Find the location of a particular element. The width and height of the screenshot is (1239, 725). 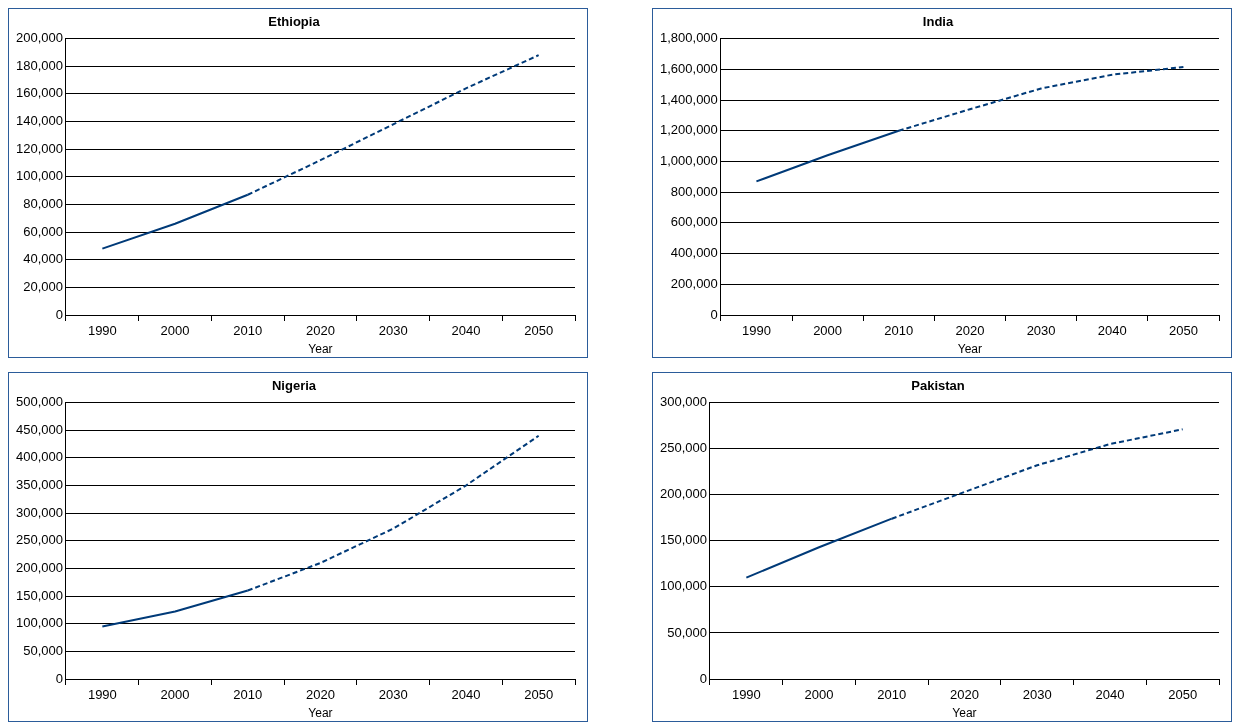

y-tick-label: 20,000 is located at coordinates (43, 286).